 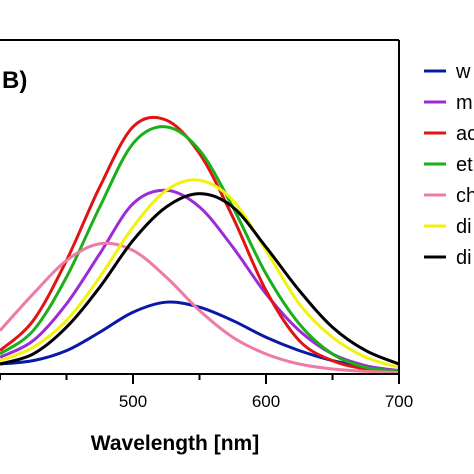 I want to click on x-tick-label: 500, so click(x=133, y=401).